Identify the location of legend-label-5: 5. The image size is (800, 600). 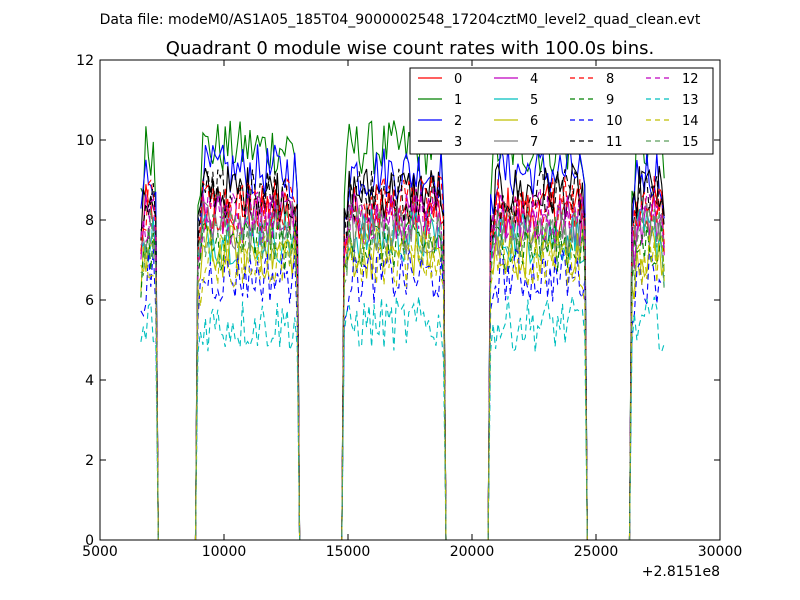
(534, 100).